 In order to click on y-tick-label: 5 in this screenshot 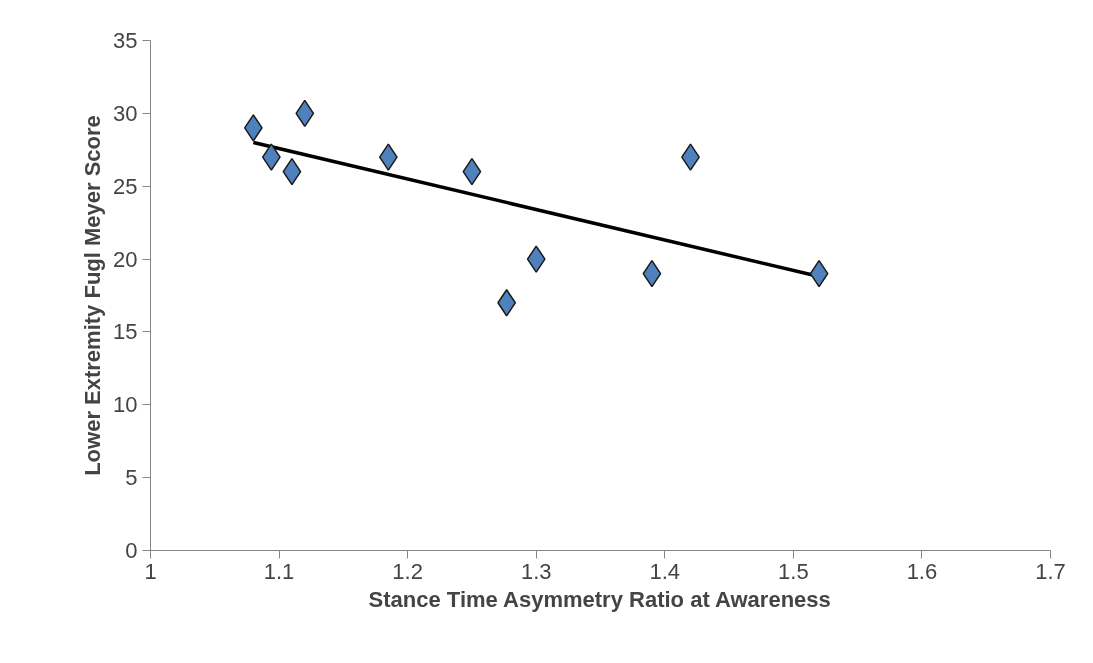, I will do `click(131, 478)`.